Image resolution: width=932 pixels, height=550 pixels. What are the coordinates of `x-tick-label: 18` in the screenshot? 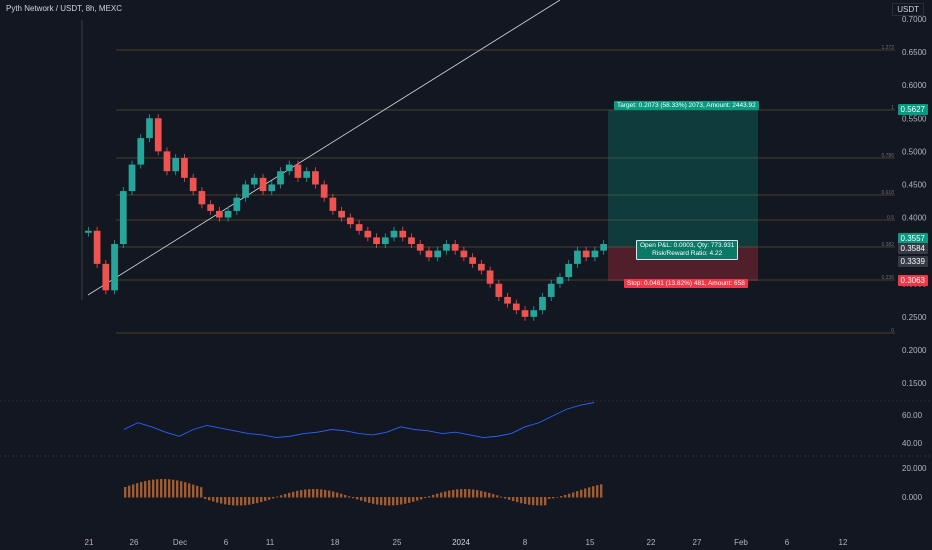 It's located at (335, 542).